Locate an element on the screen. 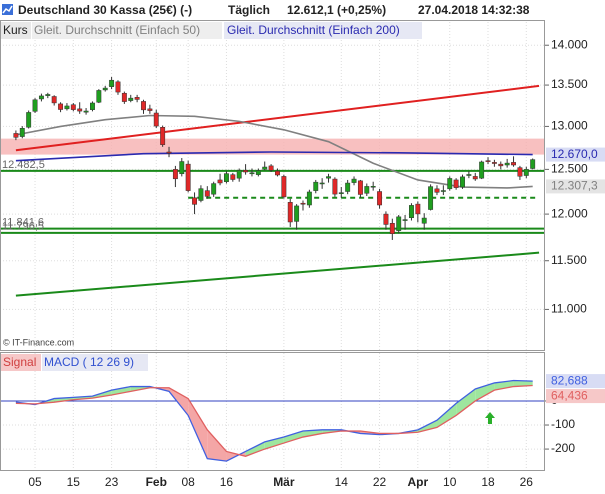  y-tick-label: 13.500 is located at coordinates (569, 84).